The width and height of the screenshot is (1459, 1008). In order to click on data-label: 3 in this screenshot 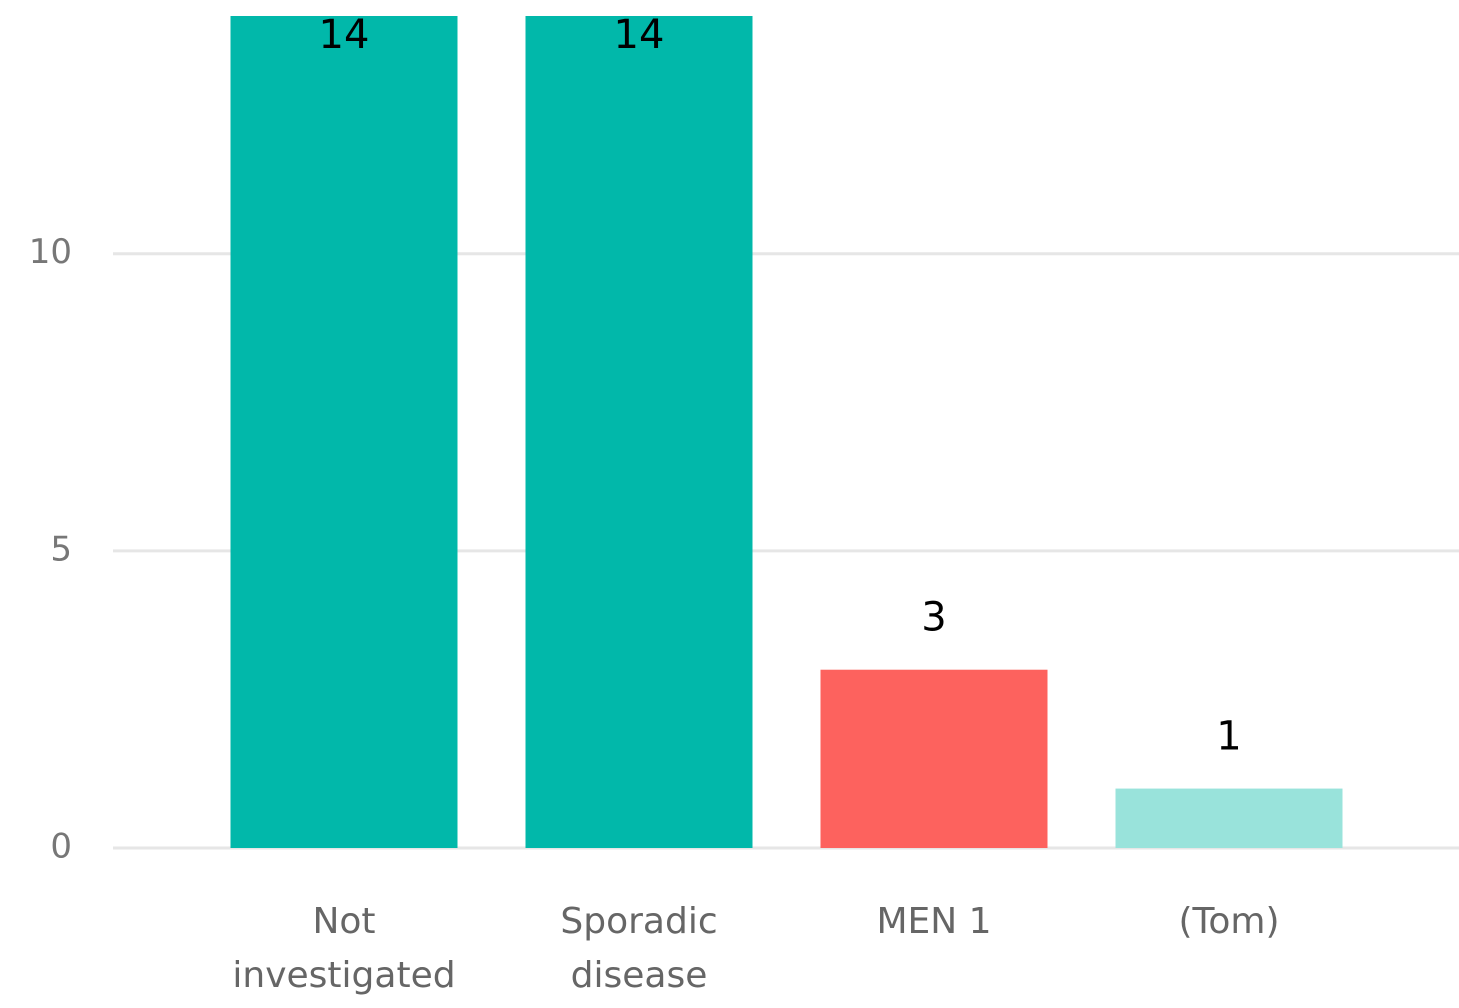, I will do `click(933, 618)`.